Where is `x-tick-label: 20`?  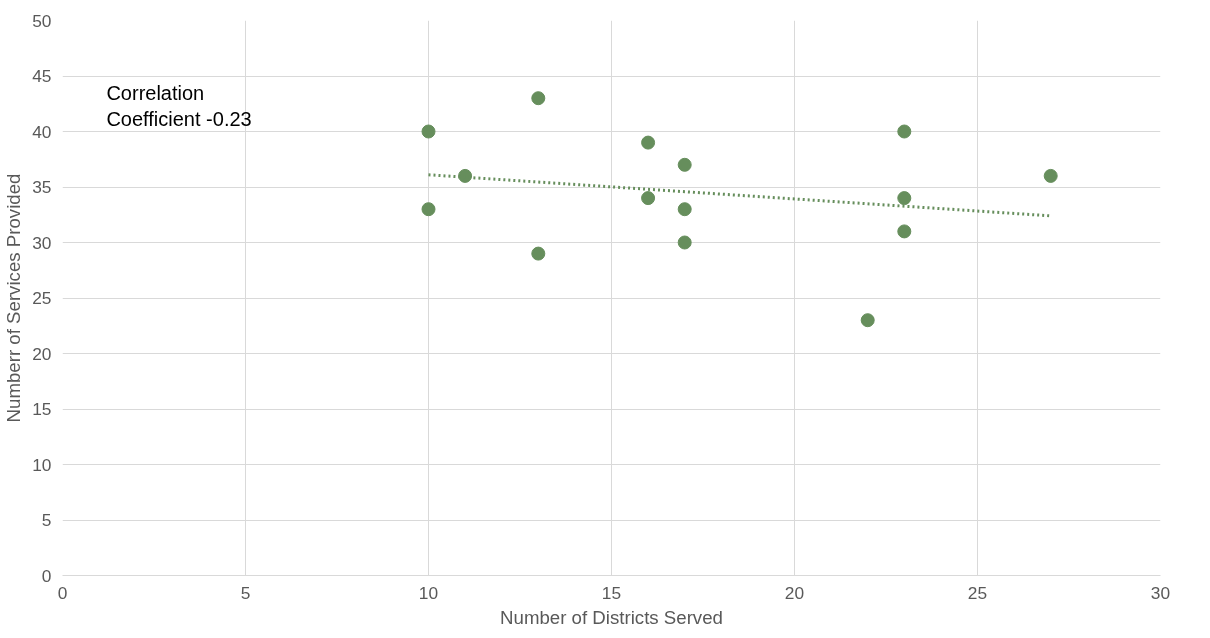 x-tick-label: 20 is located at coordinates (794, 592).